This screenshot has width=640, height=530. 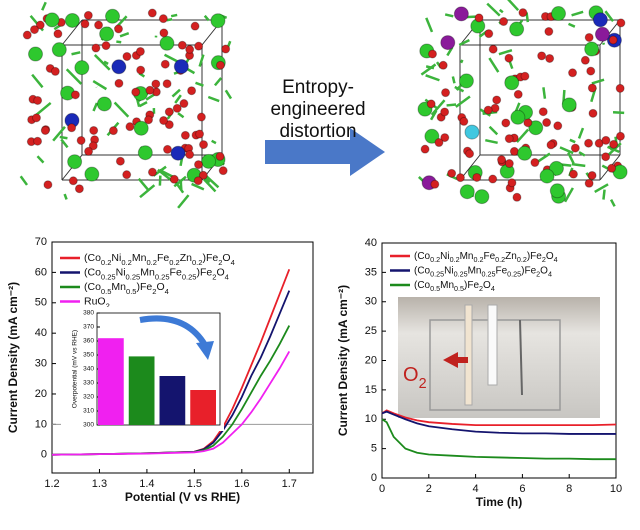 I want to click on curved-arrow-head, so click(x=205, y=350).